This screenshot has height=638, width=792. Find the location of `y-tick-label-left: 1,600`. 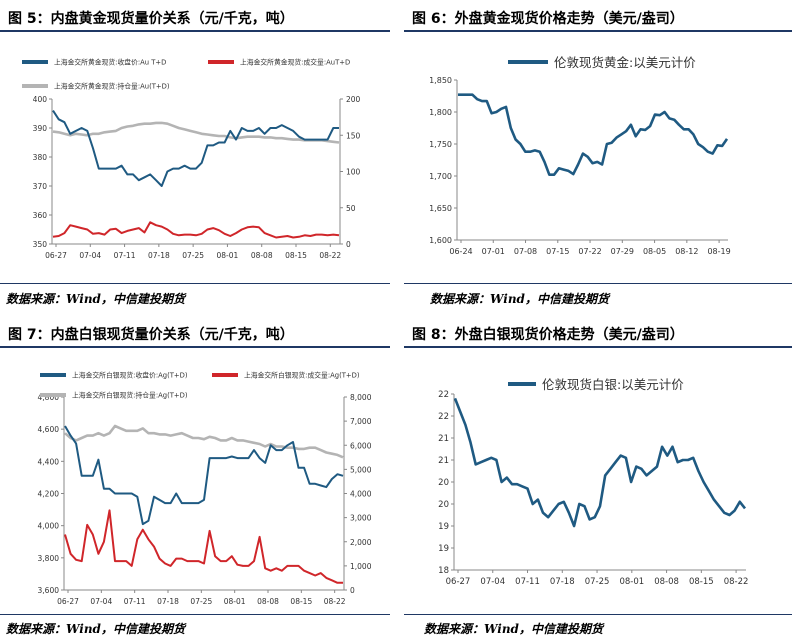

y-tick-label-left: 1,600 is located at coordinates (440, 240).